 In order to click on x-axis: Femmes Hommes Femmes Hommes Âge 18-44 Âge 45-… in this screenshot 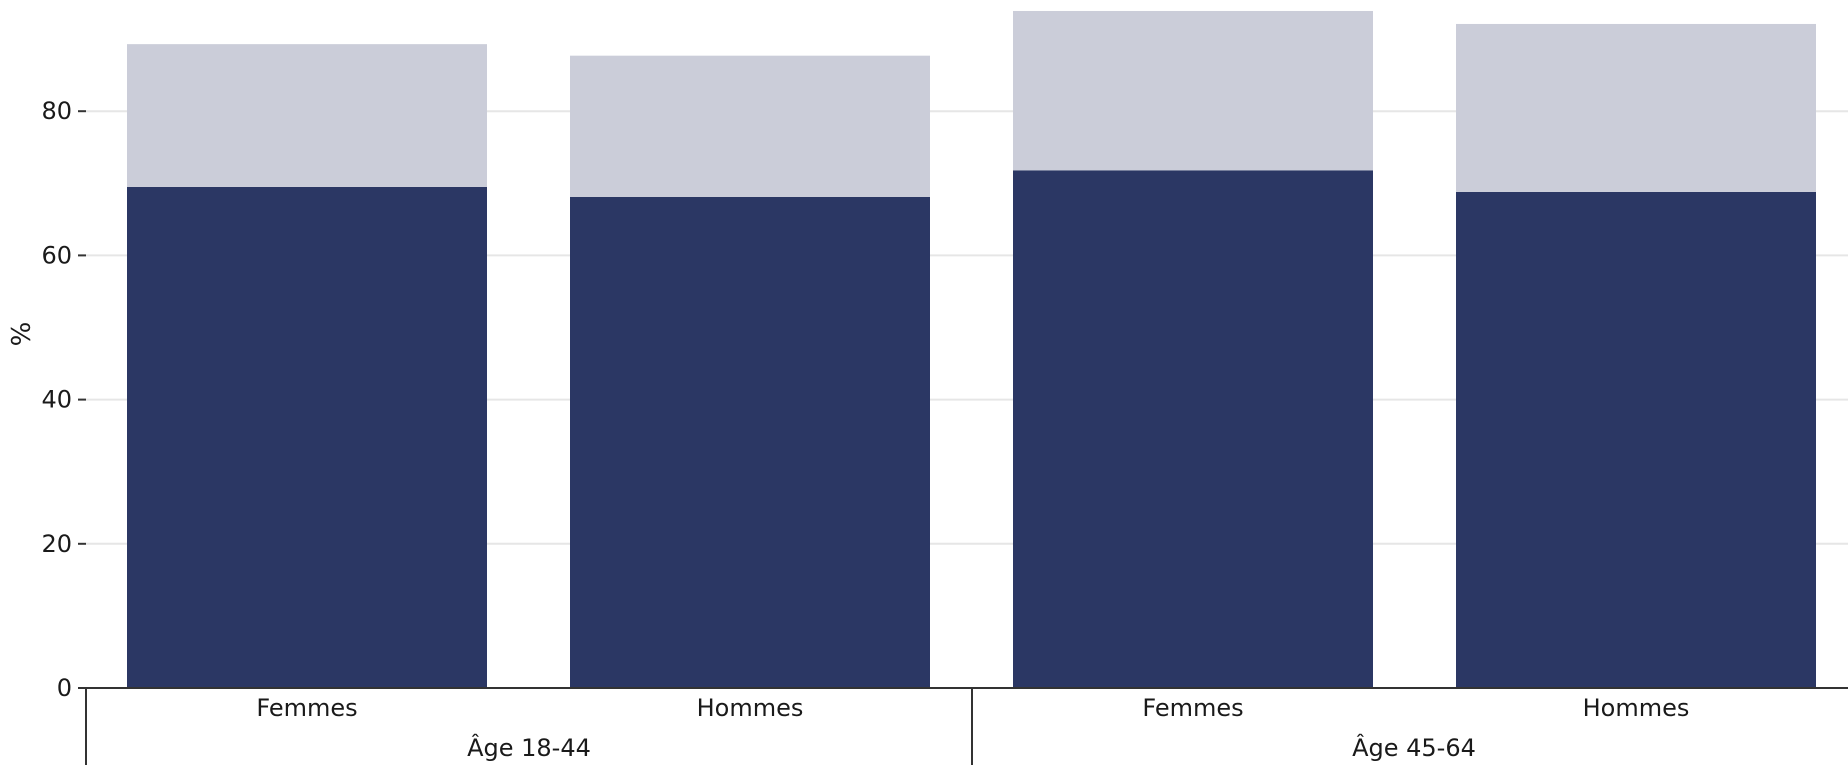, I will do `click(966, 726)`.